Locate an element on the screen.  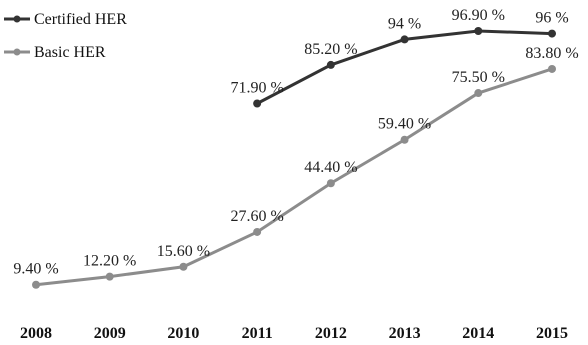
data-point-certified-2015 is located at coordinates (552, 33).